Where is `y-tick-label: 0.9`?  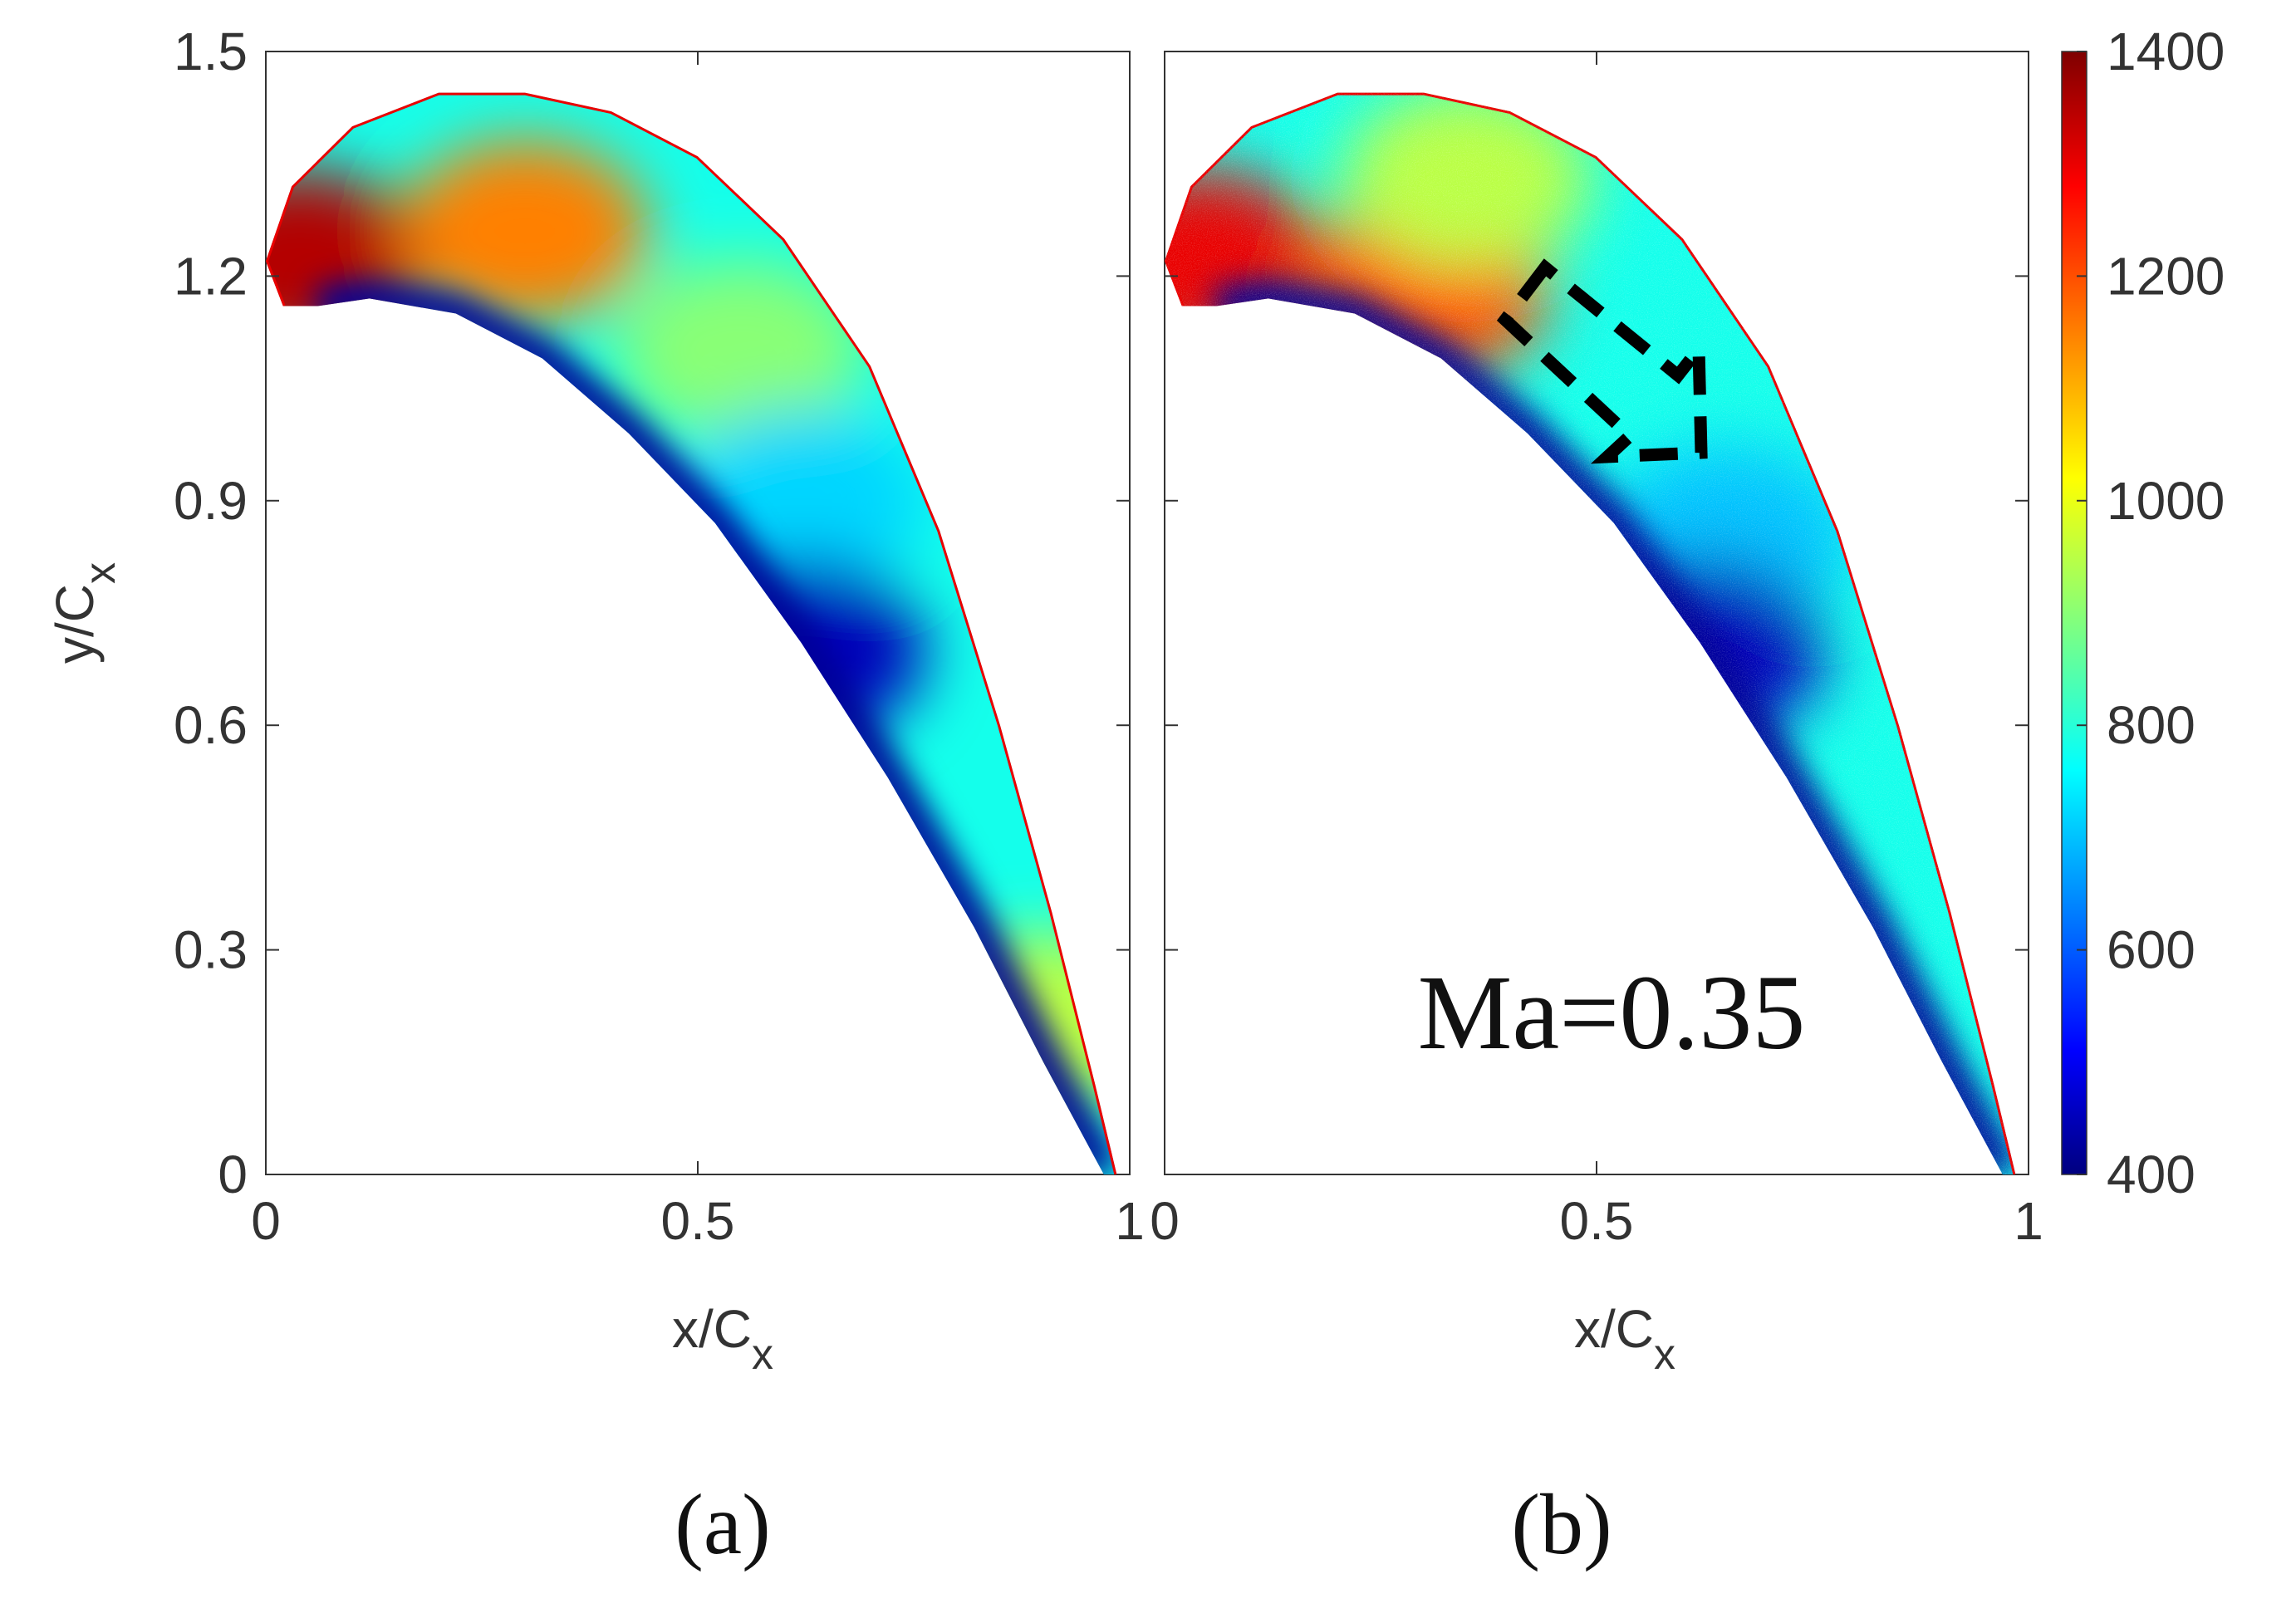 y-tick-label: 0.9 is located at coordinates (211, 501).